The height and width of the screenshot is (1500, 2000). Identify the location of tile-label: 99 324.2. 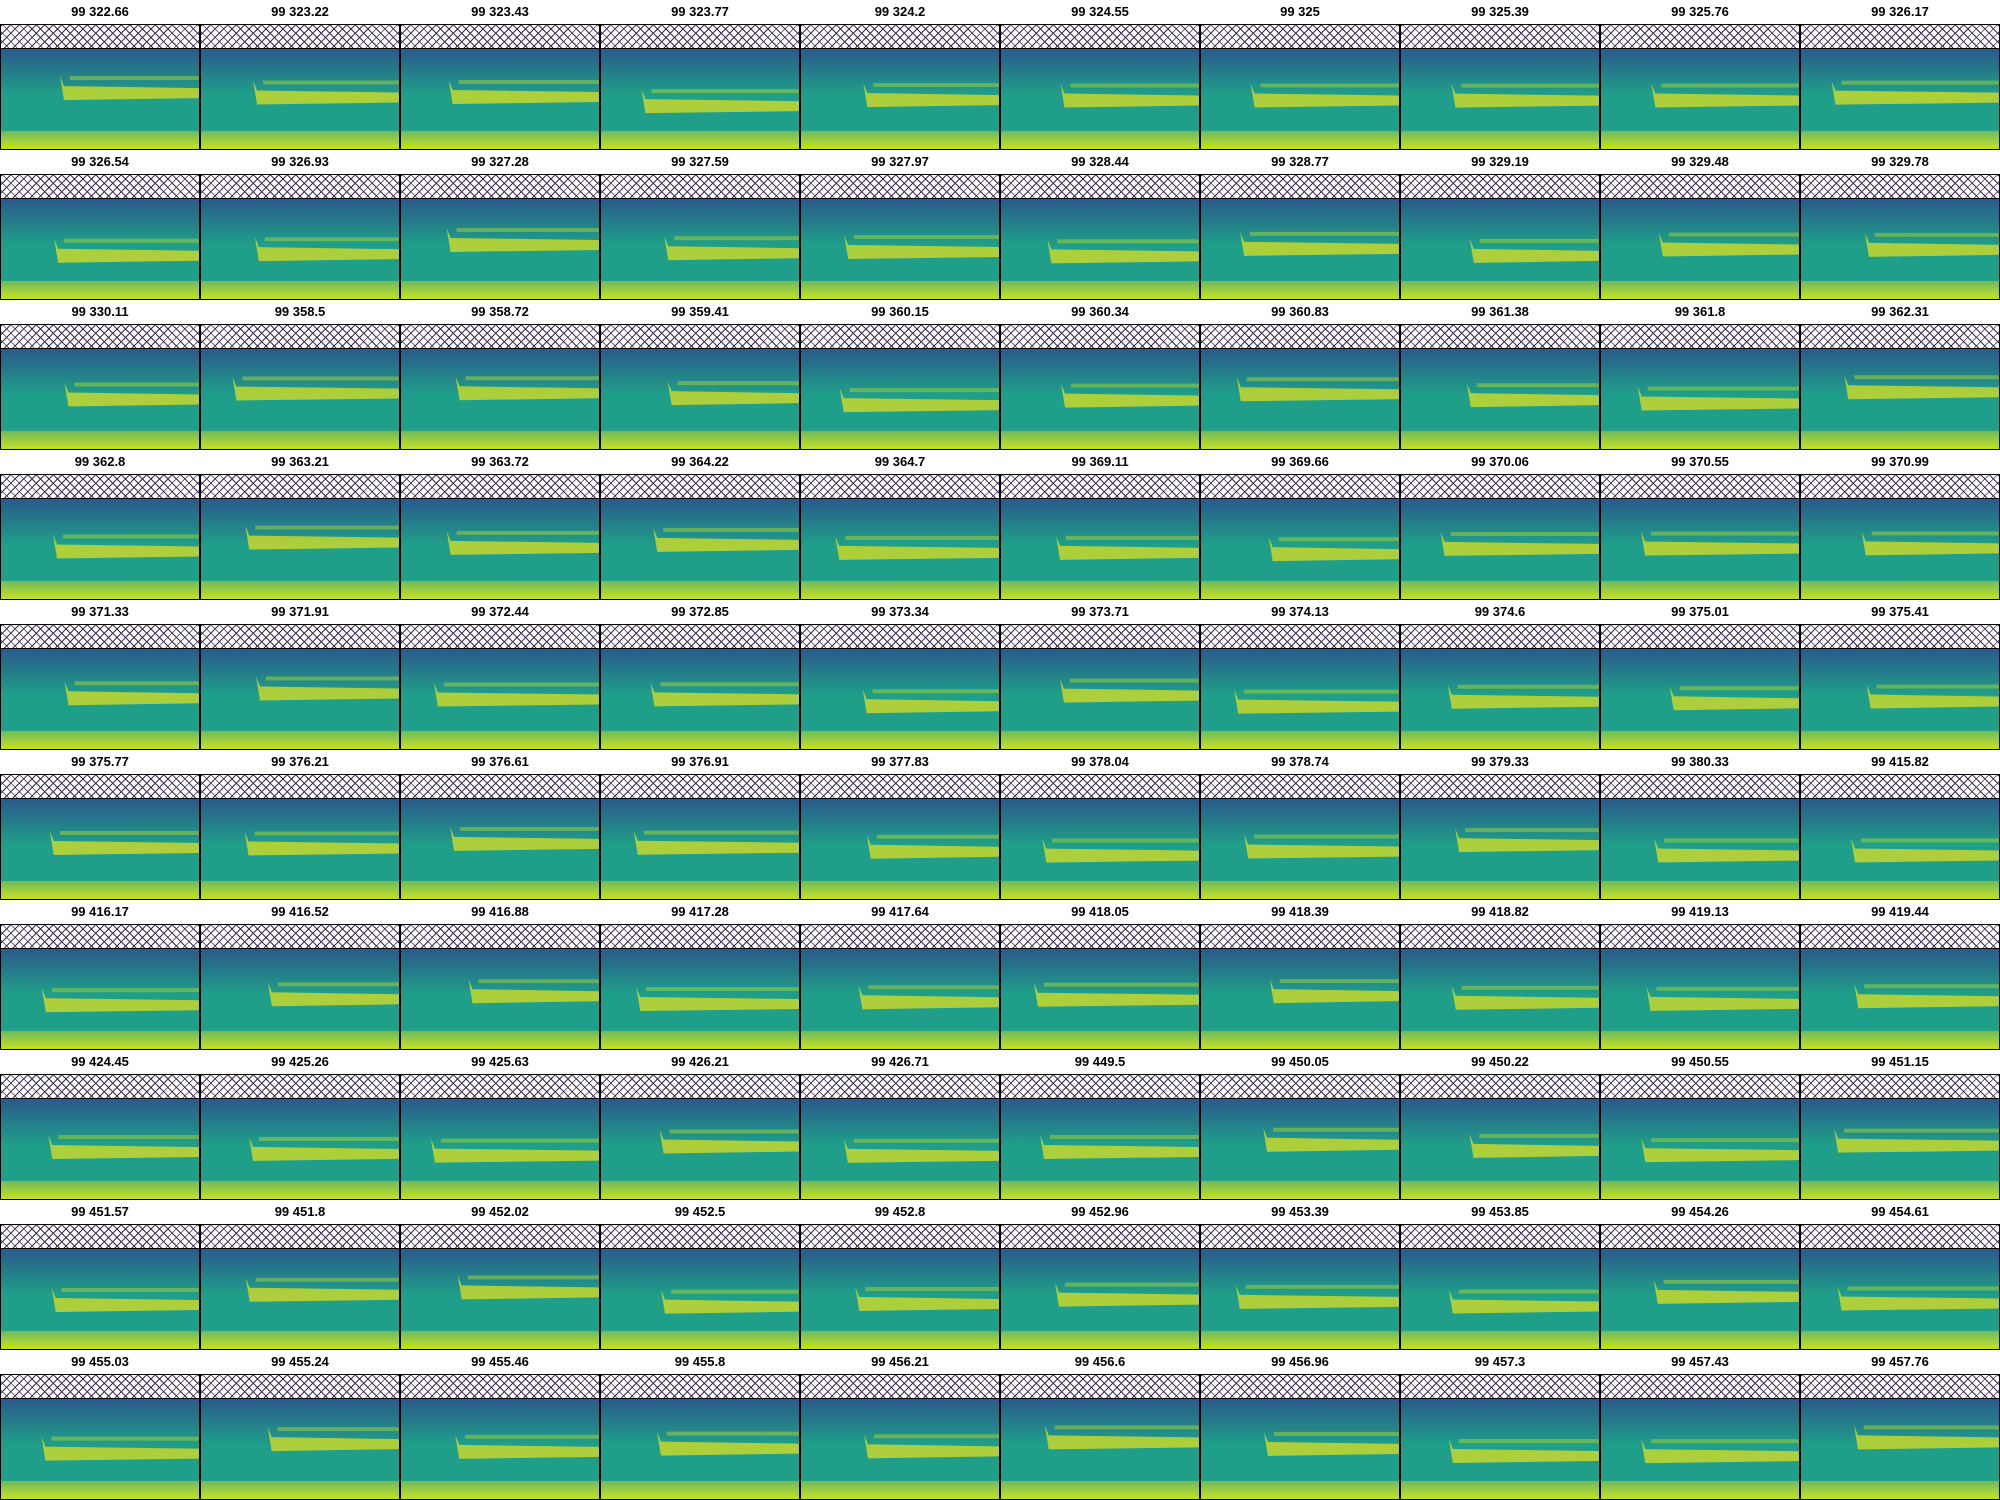
(900, 11).